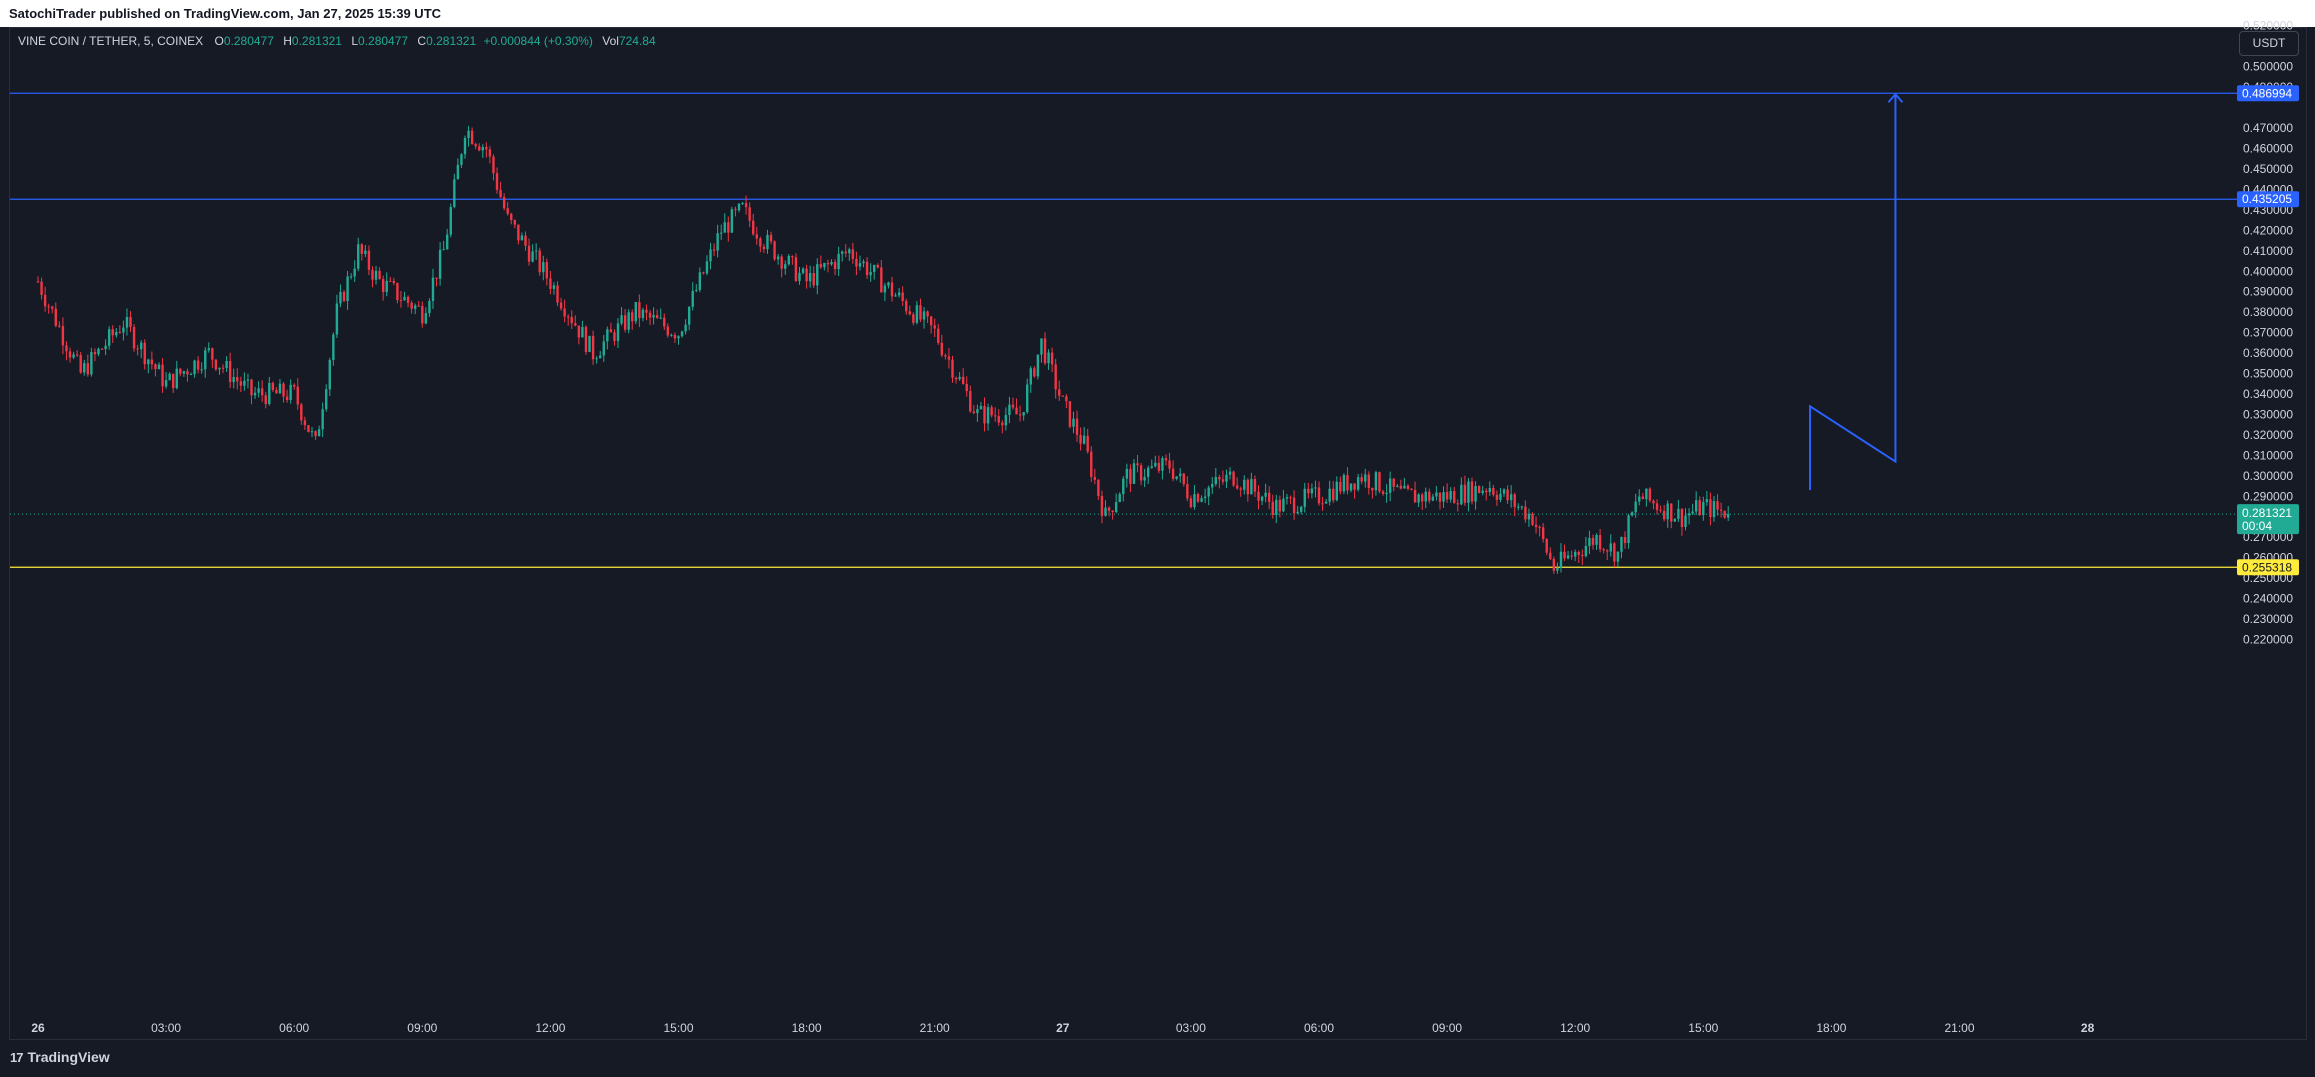 This screenshot has width=2315, height=1077. I want to click on low-label: L, so click(355, 41).